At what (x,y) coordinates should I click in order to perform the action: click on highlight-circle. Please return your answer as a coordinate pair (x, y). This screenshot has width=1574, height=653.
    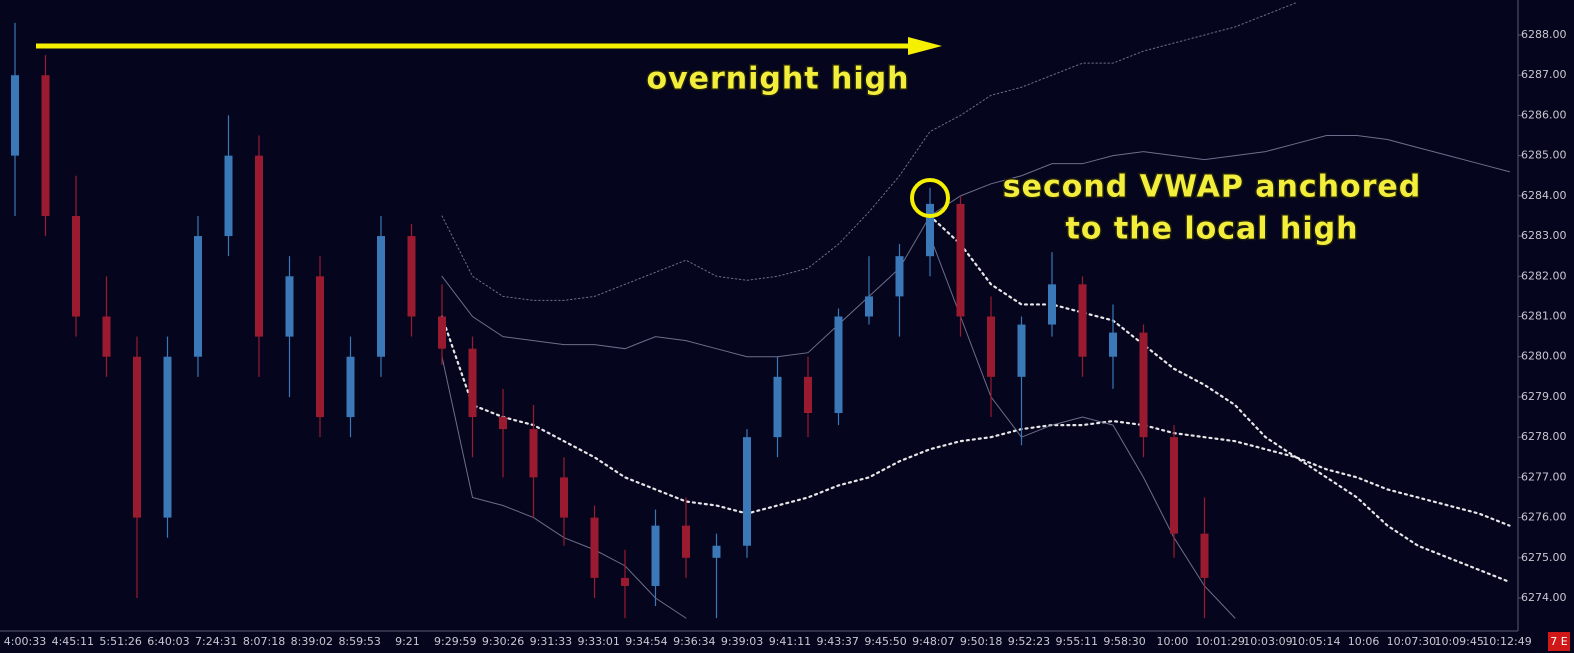
    Looking at the image, I should click on (930, 198).